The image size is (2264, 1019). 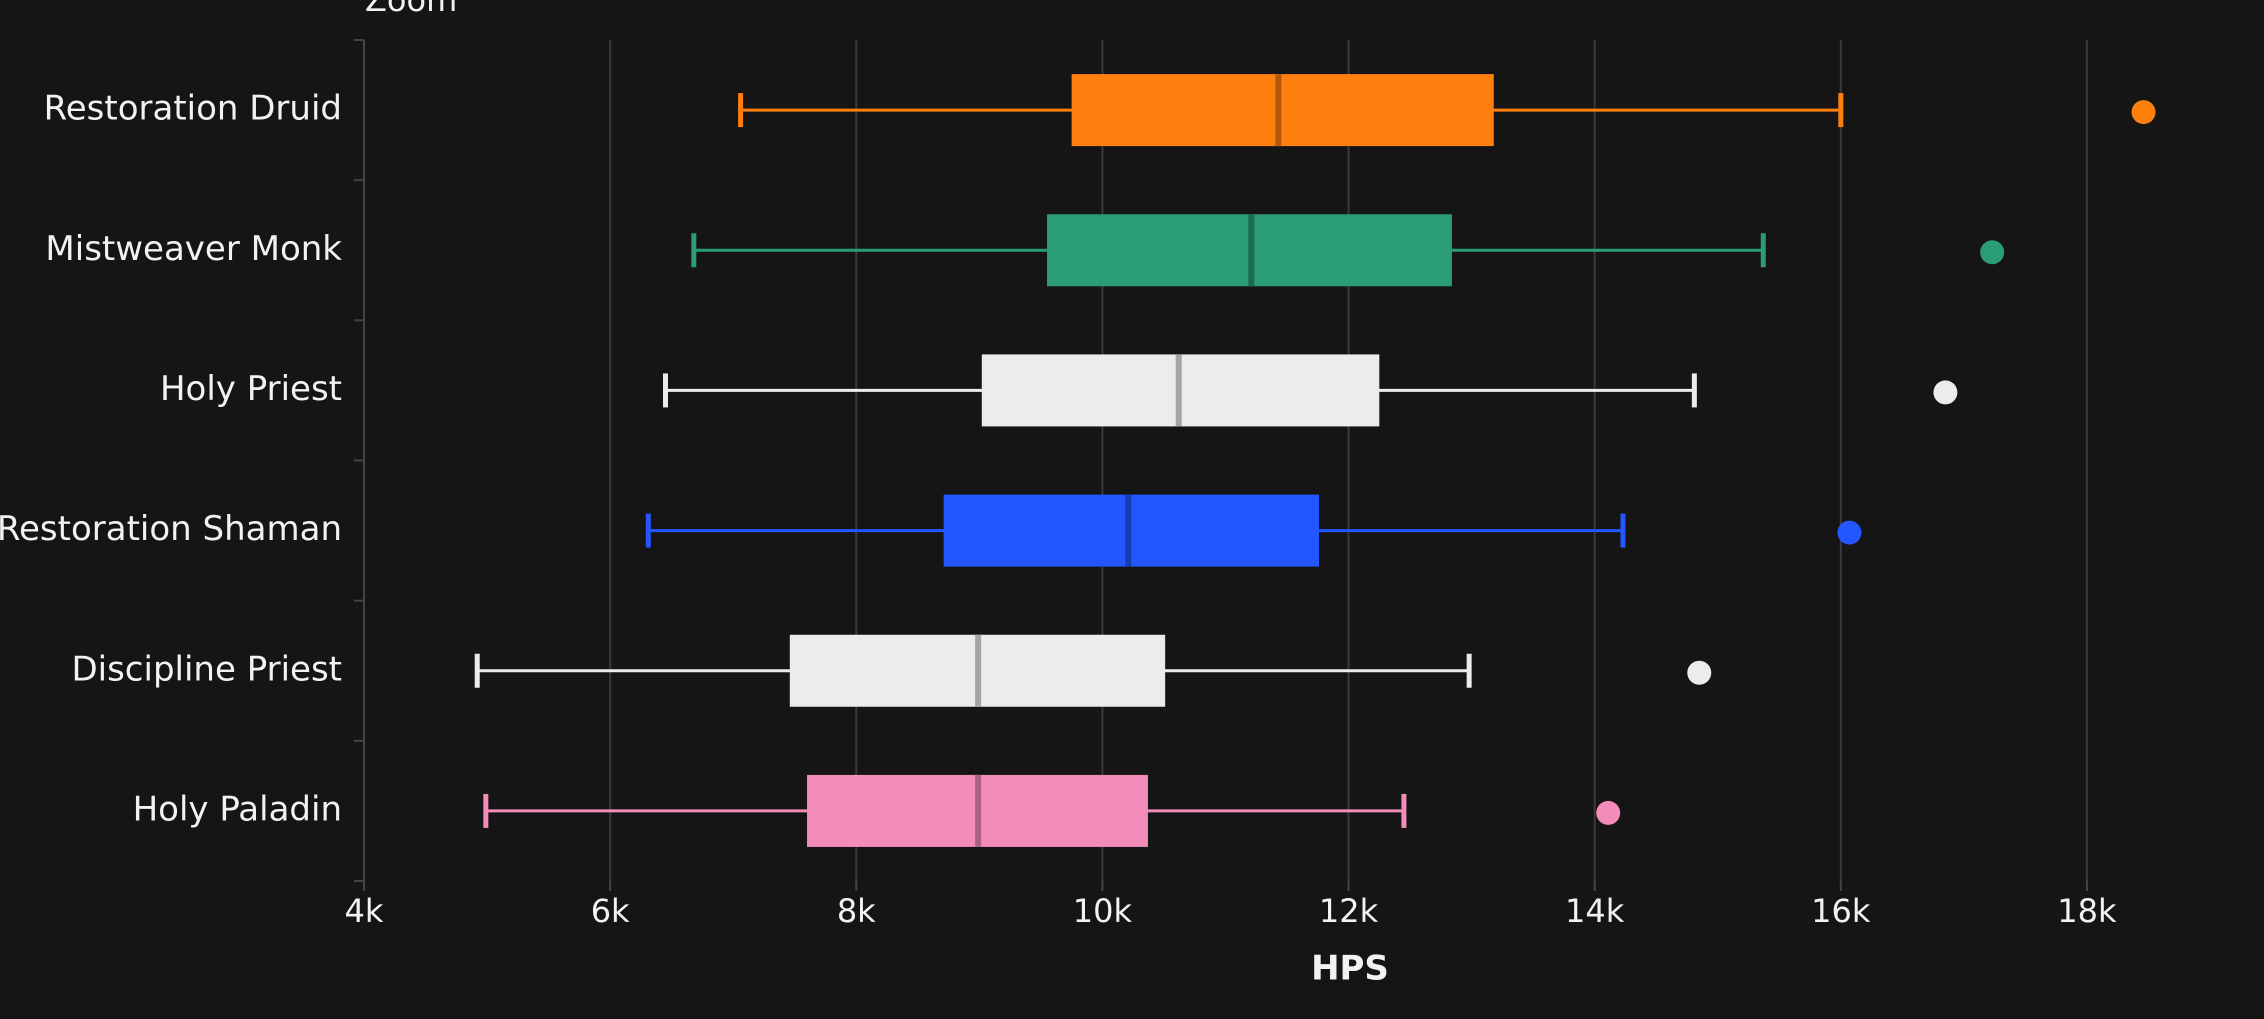 What do you see at coordinates (610, 911) in the screenshot?
I see `x-tick-label: 6k` at bounding box center [610, 911].